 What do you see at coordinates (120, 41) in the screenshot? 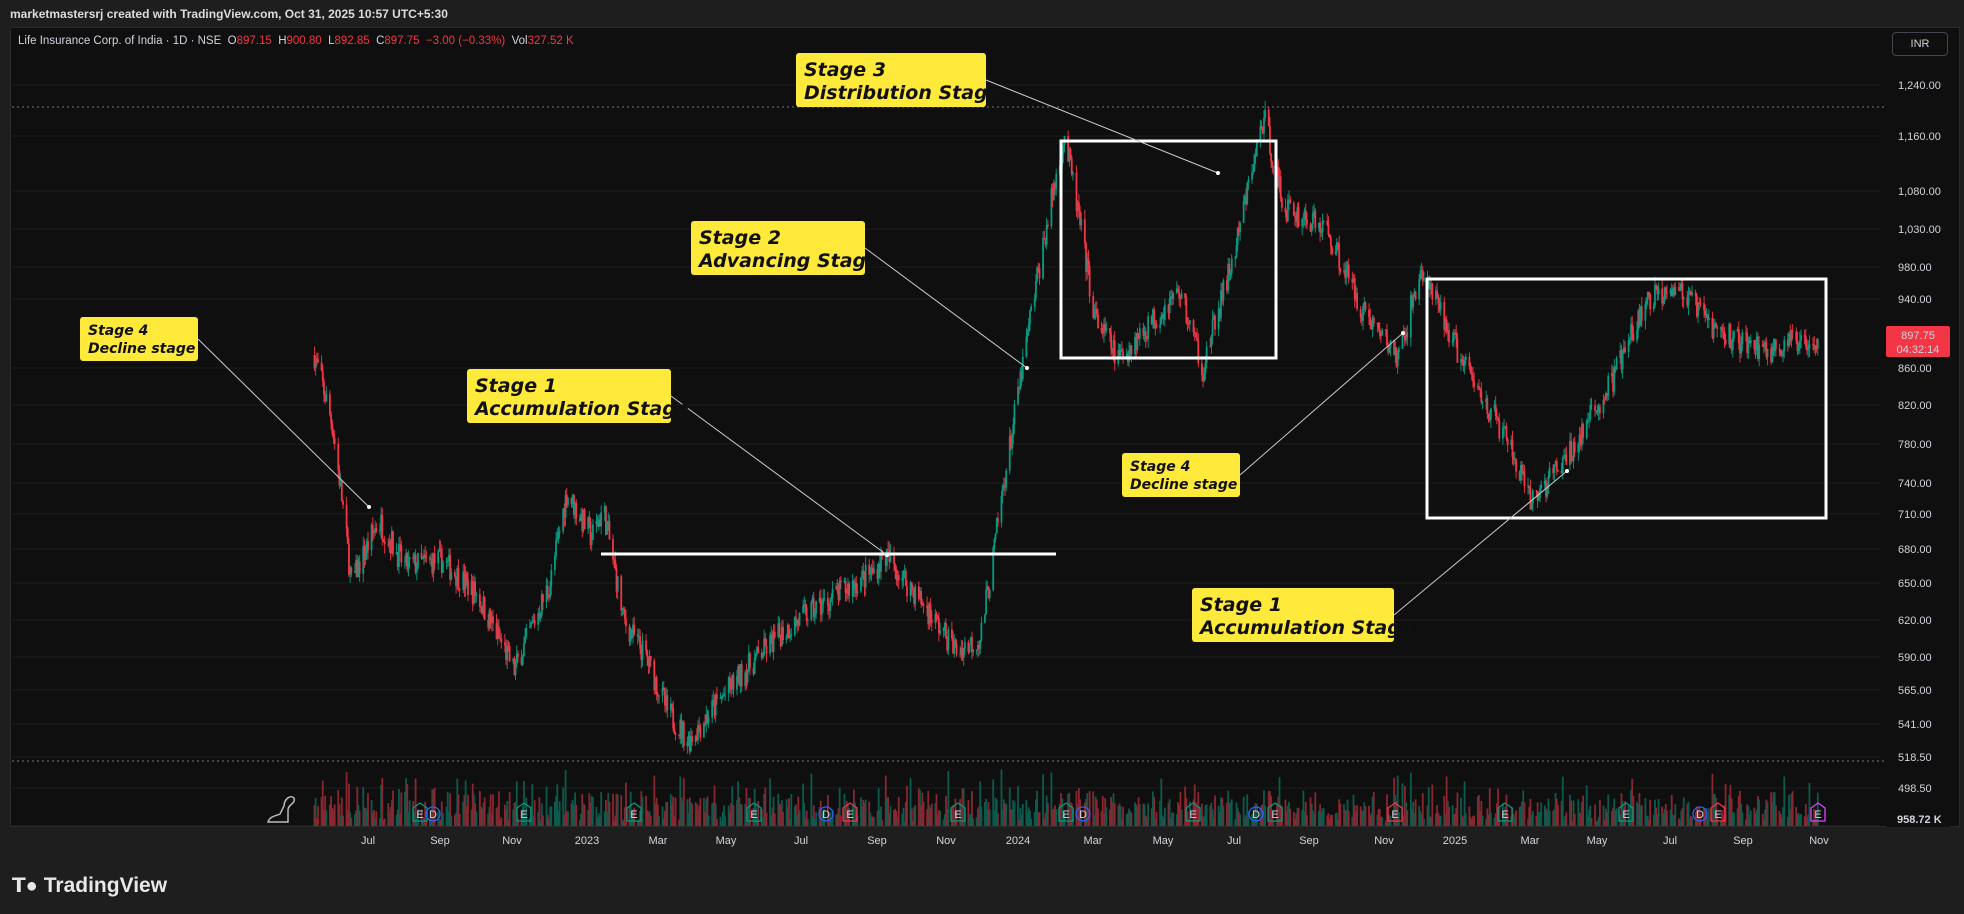
I see `symbol-title: Life Insurance Corp. of India · 1D · NSE` at bounding box center [120, 41].